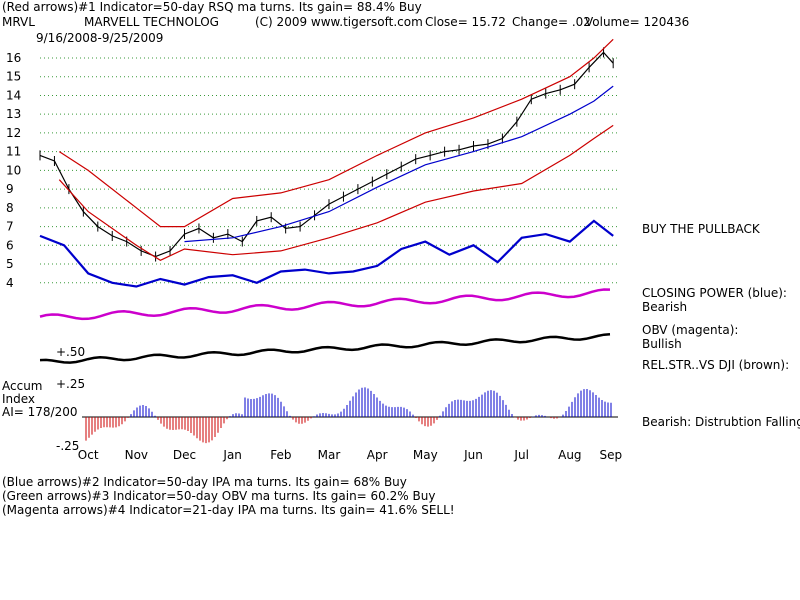 The width and height of the screenshot is (800, 600). I want to click on y-tick-label-8: 8, so click(10, 208).